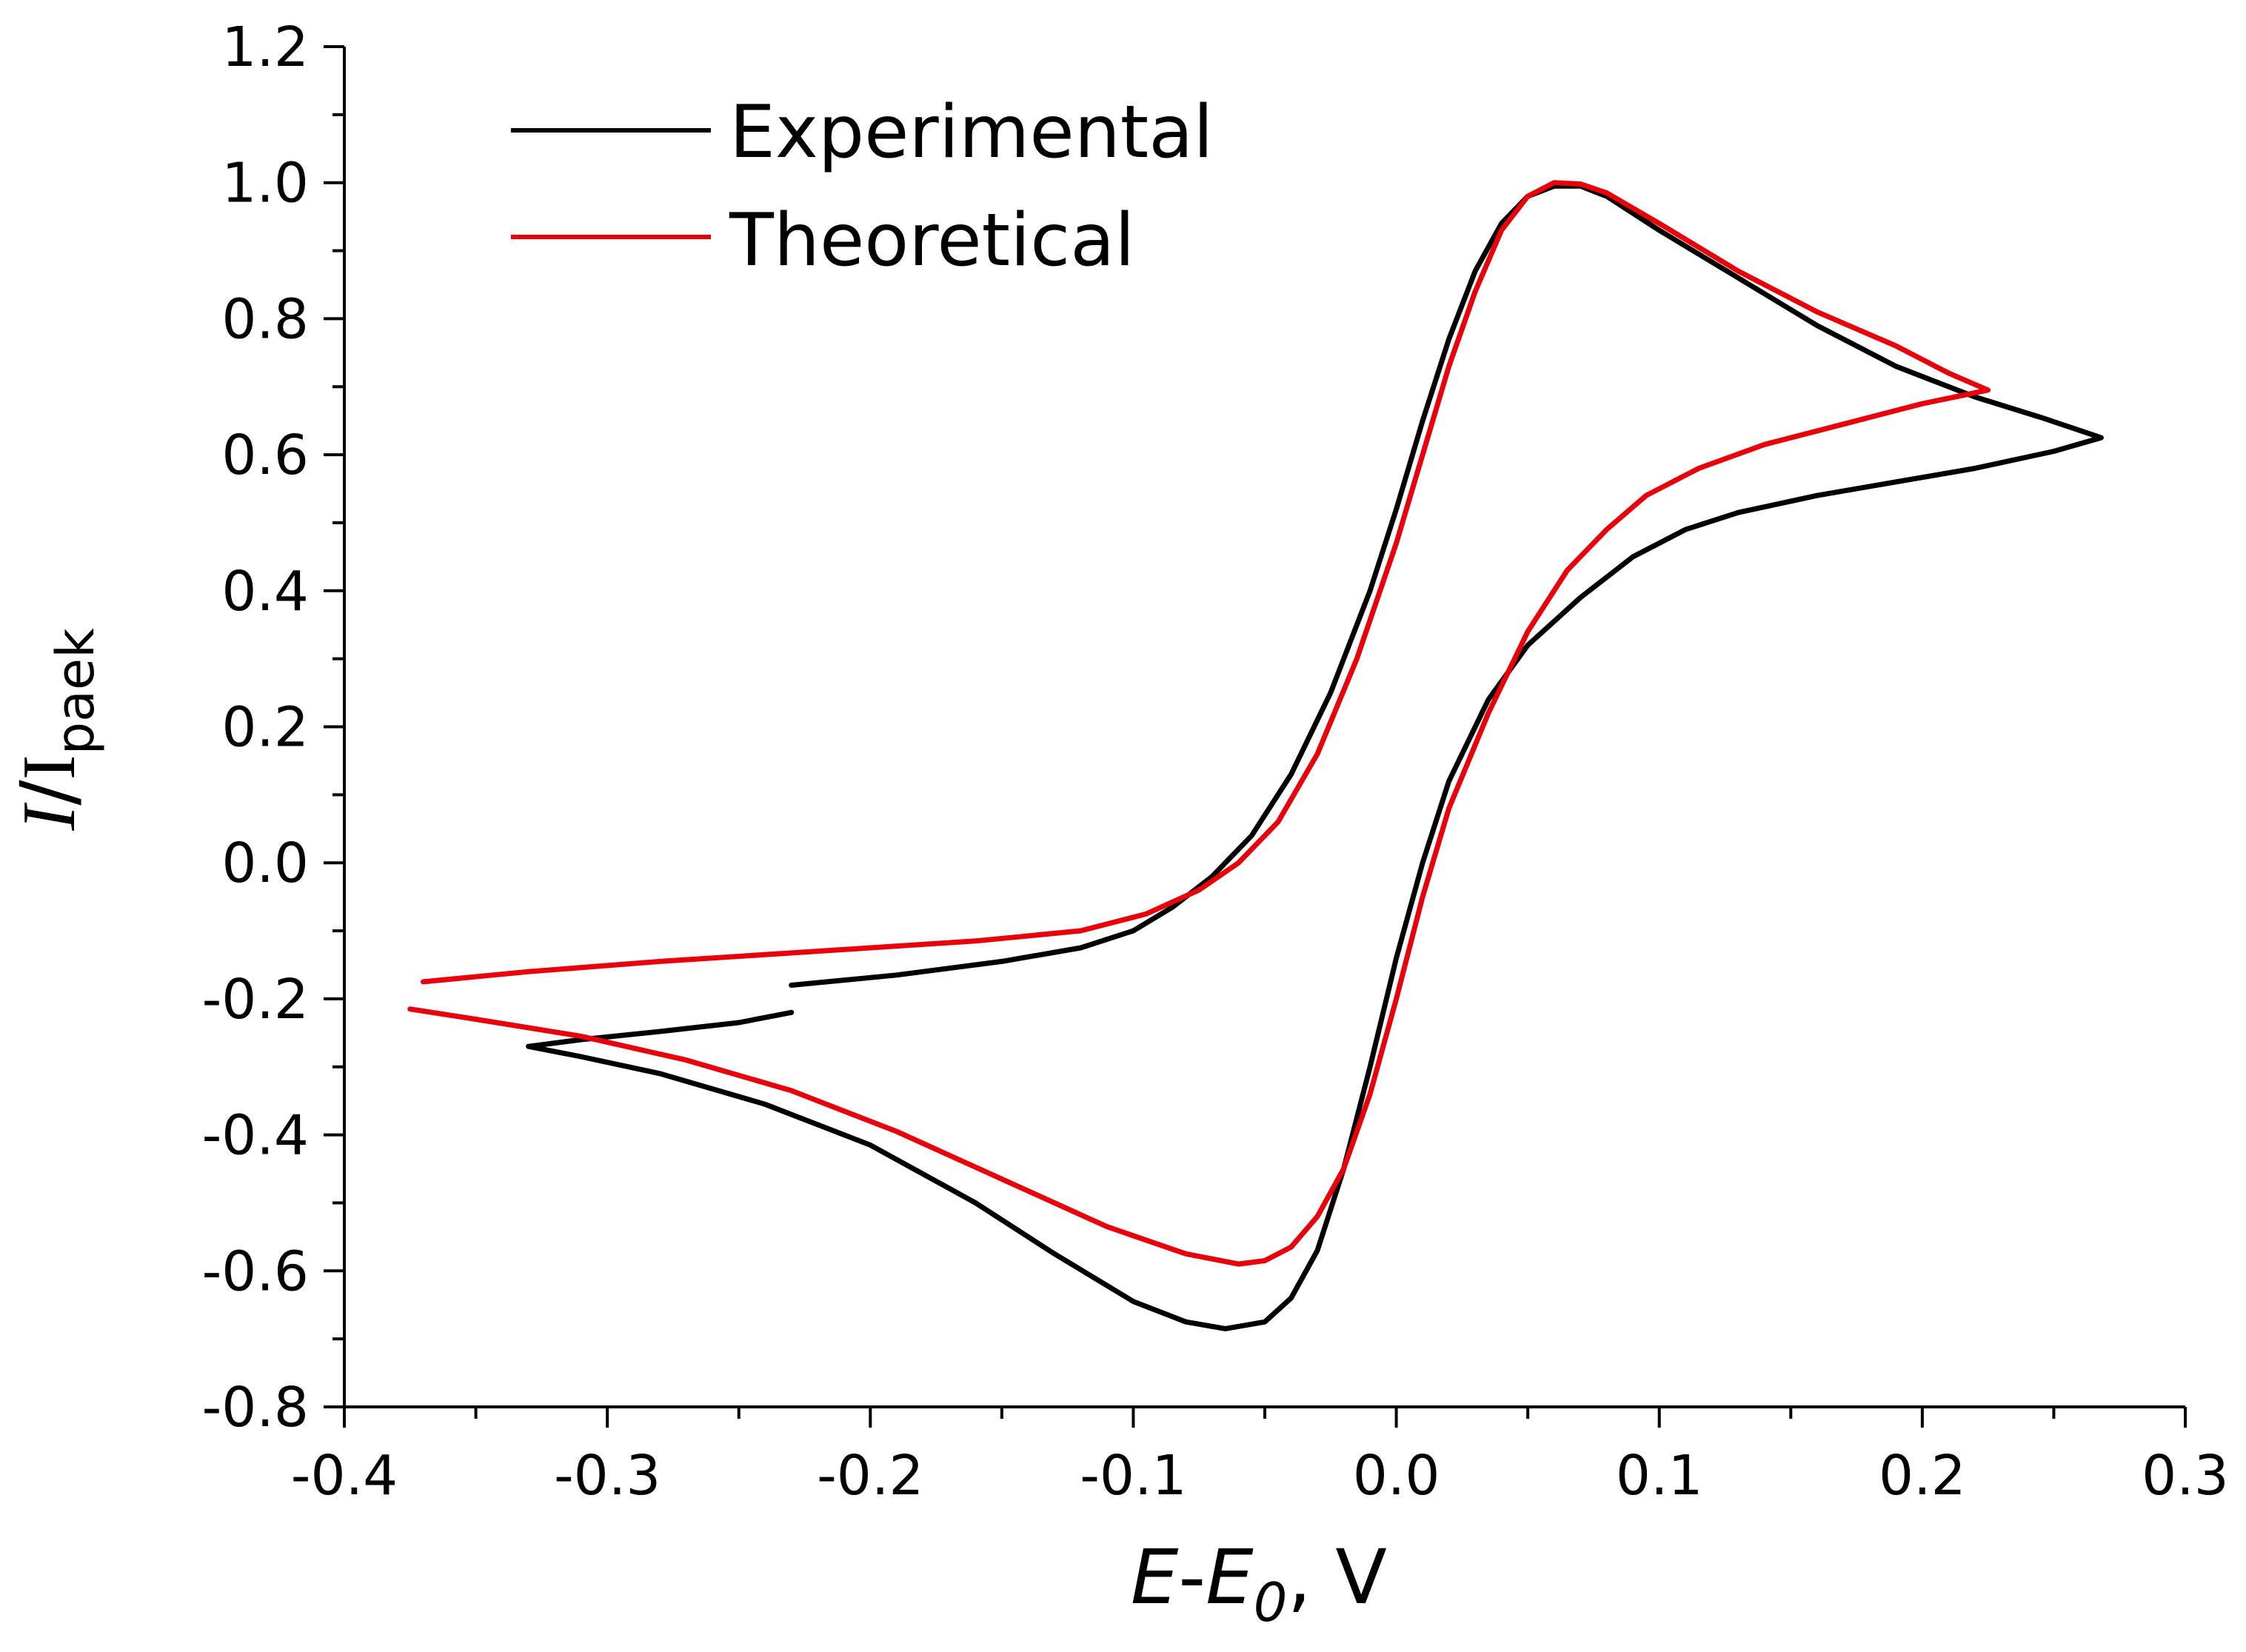 The height and width of the screenshot is (1652, 2246). I want to click on x-tick-label: -0.4, so click(344, 1476).